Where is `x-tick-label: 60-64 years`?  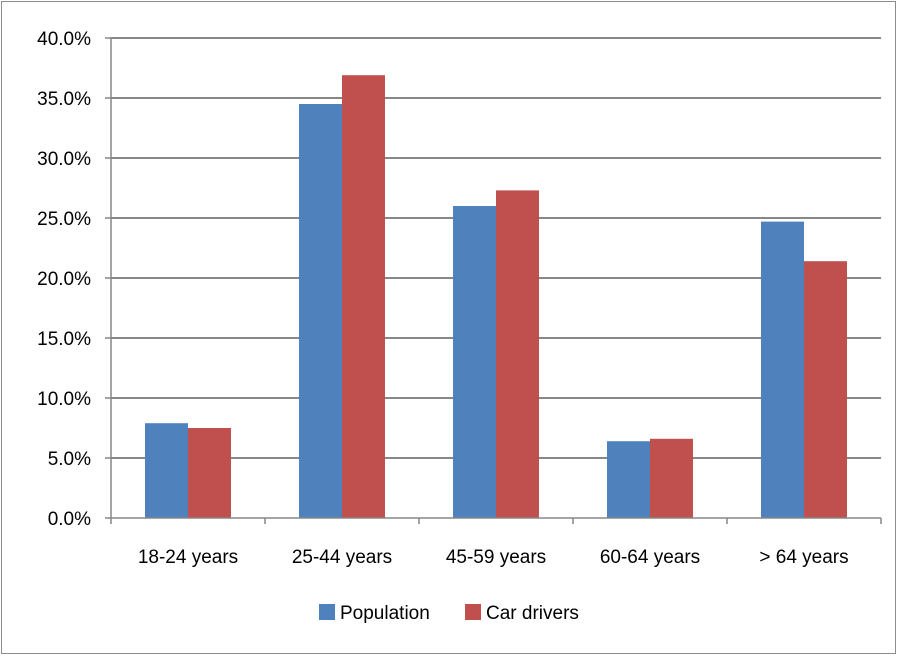
x-tick-label: 60-64 years is located at coordinates (650, 557).